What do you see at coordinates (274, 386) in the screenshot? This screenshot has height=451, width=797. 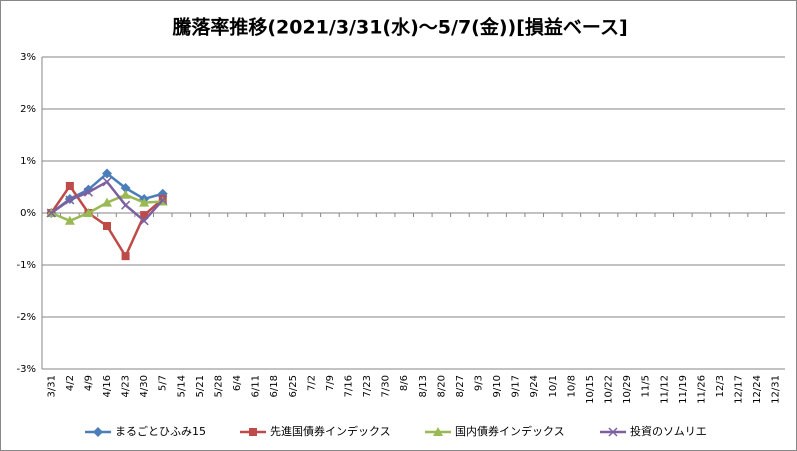 I see `x-tick-label: 6/18` at bounding box center [274, 386].